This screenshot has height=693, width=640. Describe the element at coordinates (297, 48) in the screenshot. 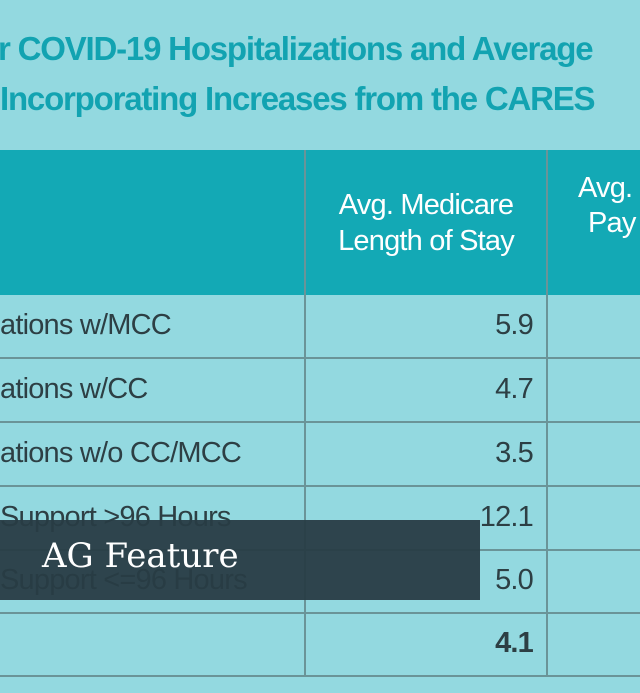

I see `title-line: r COVID-19 Hospitalizations and Average` at that location.